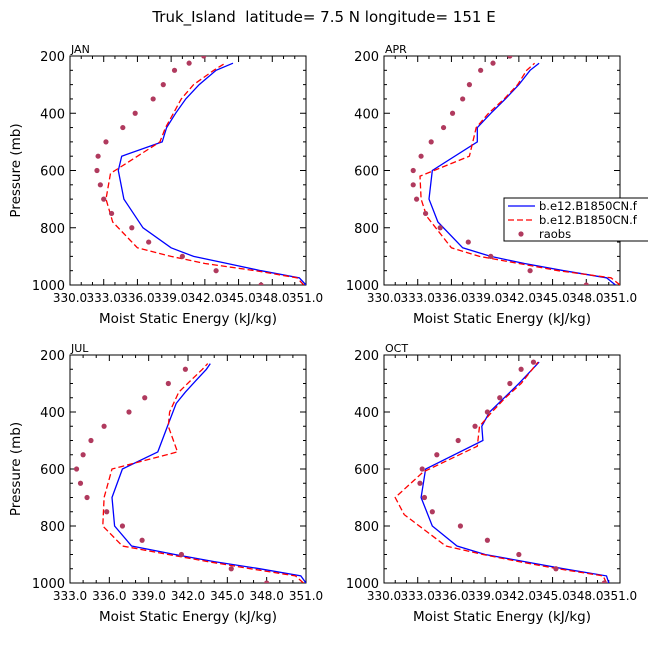  What do you see at coordinates (588, 206) in the screenshot?
I see `legend-label: b.e12.B1850CN.f` at bounding box center [588, 206].